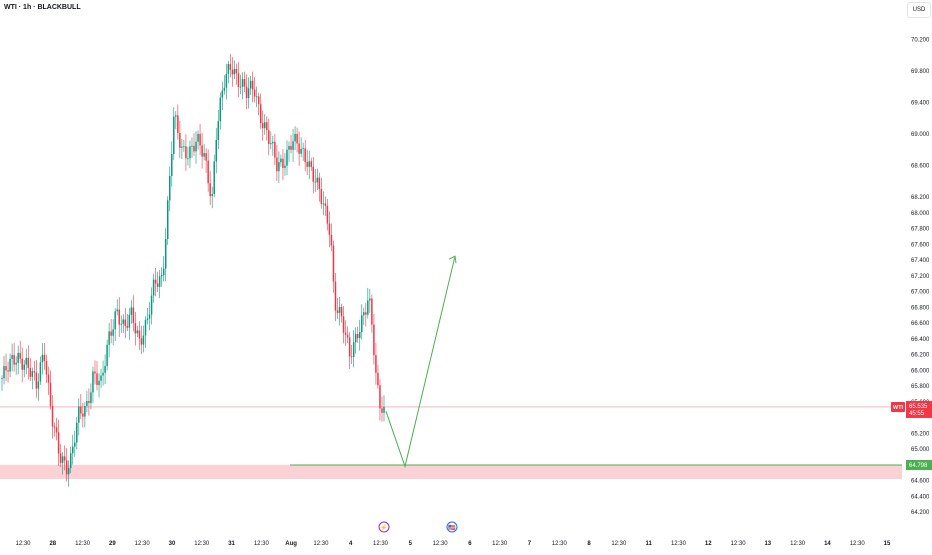 The image size is (932, 555). I want to click on symbol-tag, so click(898, 406).